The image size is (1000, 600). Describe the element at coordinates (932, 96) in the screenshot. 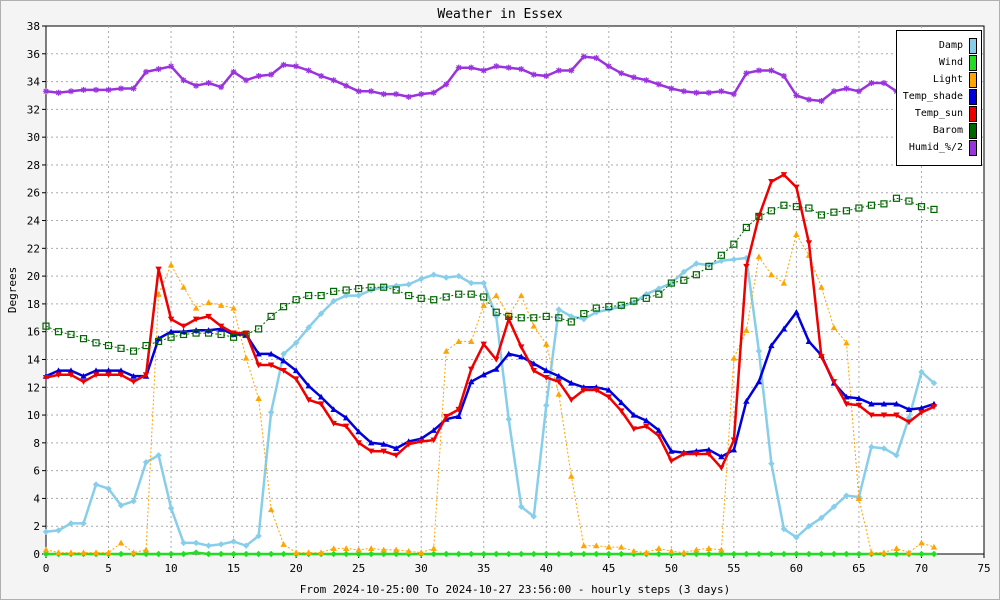

I see `legend-label: Temp_shade` at that location.